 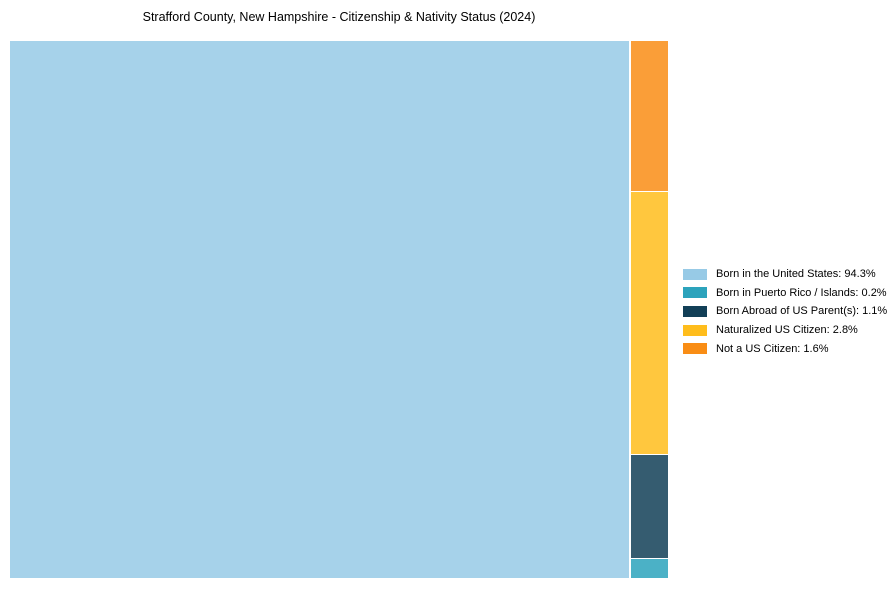 What do you see at coordinates (695, 349) in the screenshot?
I see `legend-swatch-not-a-us-citizen` at bounding box center [695, 349].